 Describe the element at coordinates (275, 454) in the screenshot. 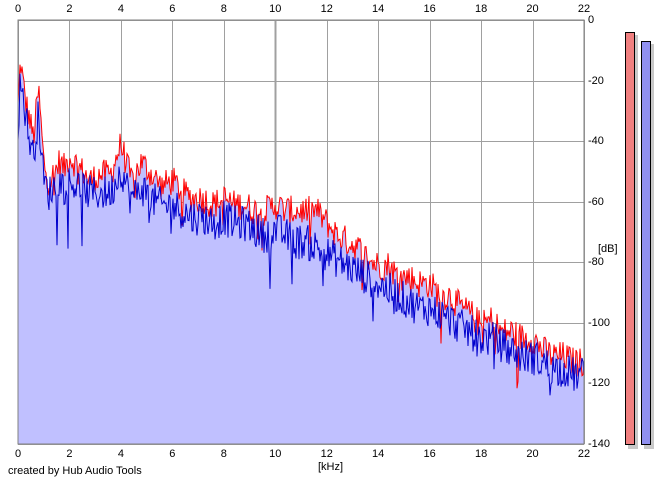

I see `x-tick-label-bottom: 10` at that location.